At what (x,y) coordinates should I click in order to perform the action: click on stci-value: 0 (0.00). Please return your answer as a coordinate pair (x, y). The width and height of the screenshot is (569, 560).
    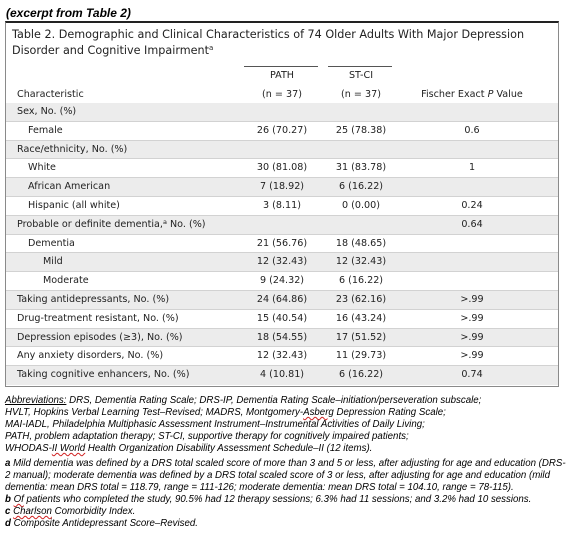
    Looking at the image, I should click on (360, 205).